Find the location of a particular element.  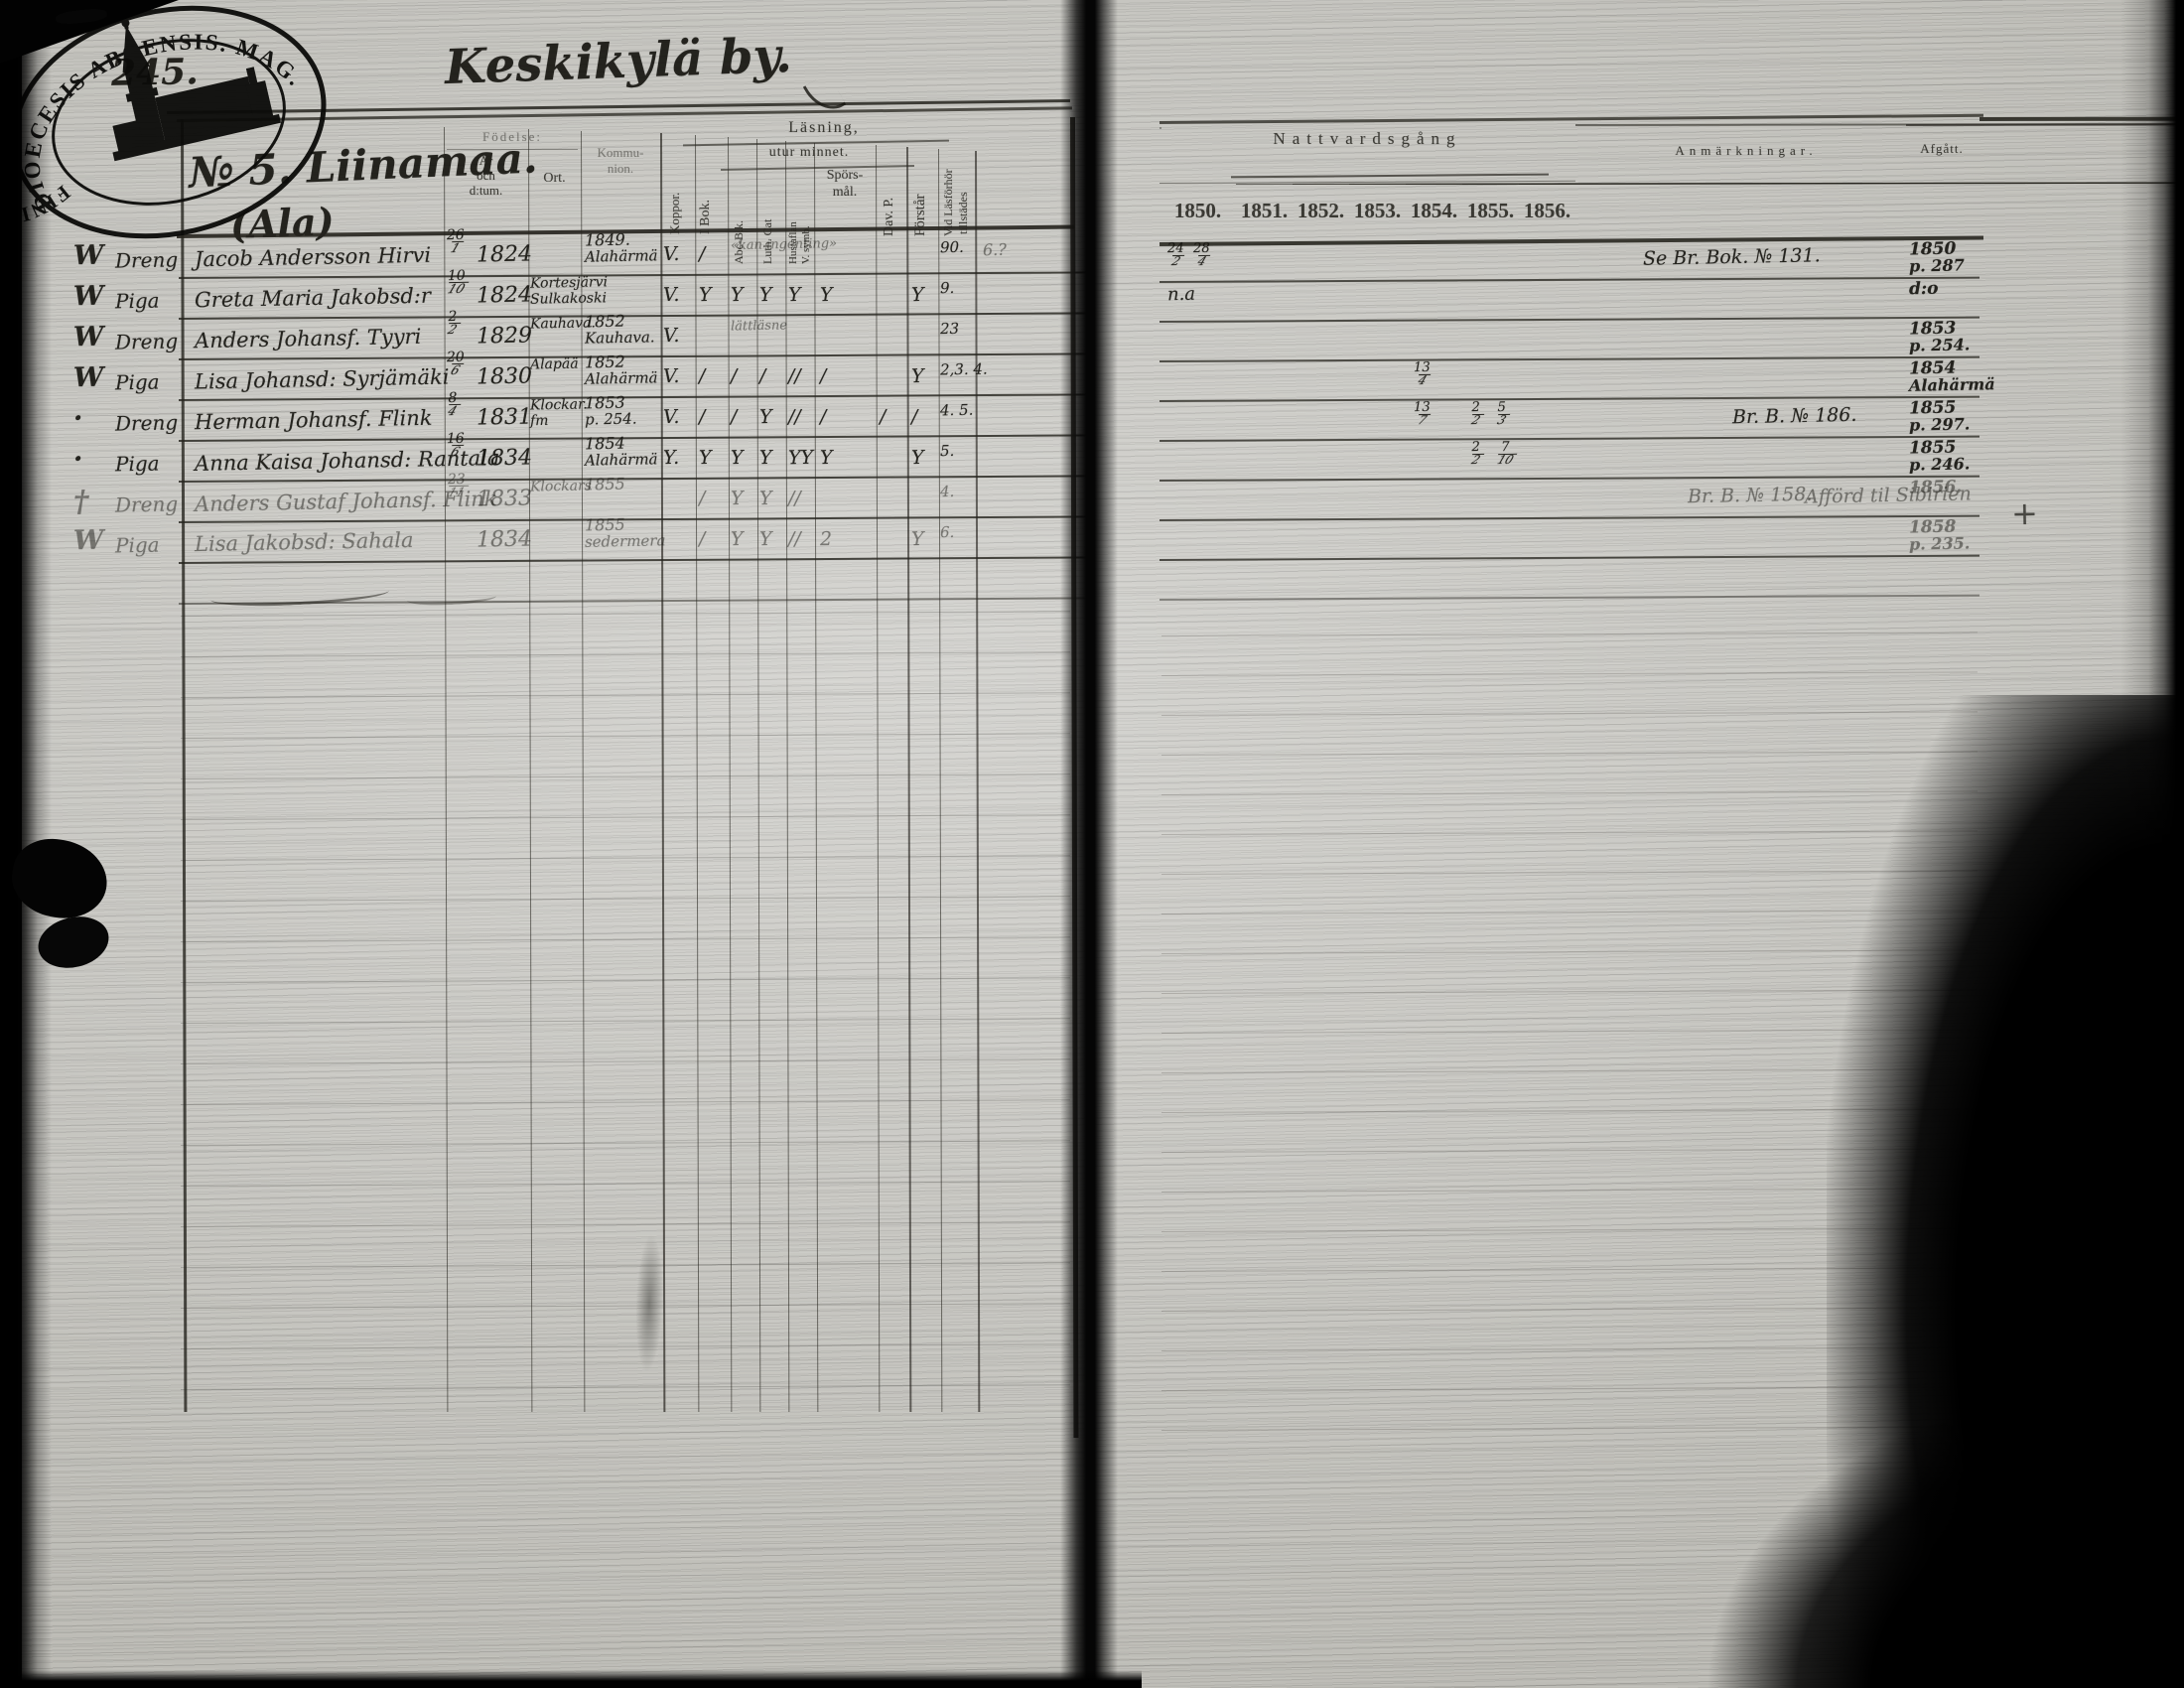

book-gutter-shadow is located at coordinates (1089, 844).